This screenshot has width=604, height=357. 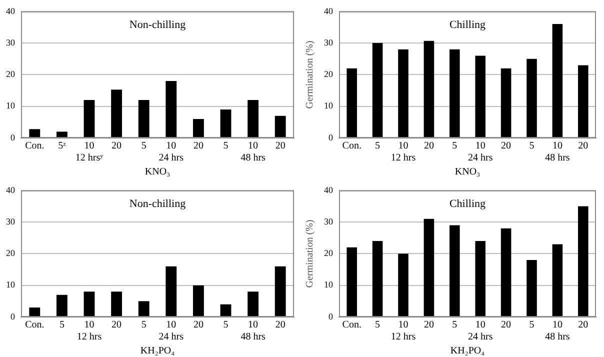 I want to click on x-tick-label: 10 12 hrsʸ, so click(x=89, y=152).